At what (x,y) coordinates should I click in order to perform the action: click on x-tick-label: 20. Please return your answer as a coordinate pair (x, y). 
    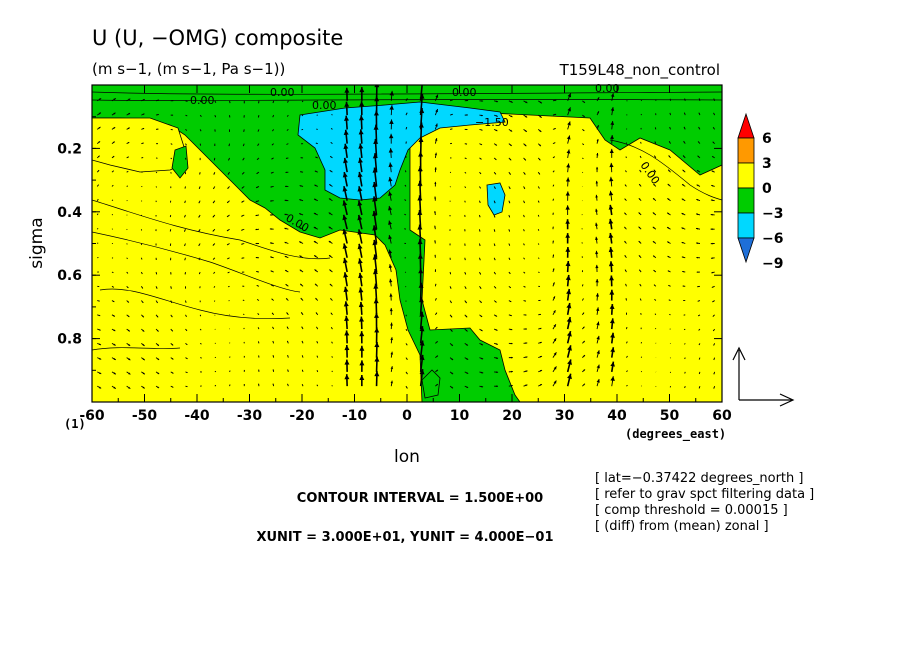
    Looking at the image, I should click on (512, 416).